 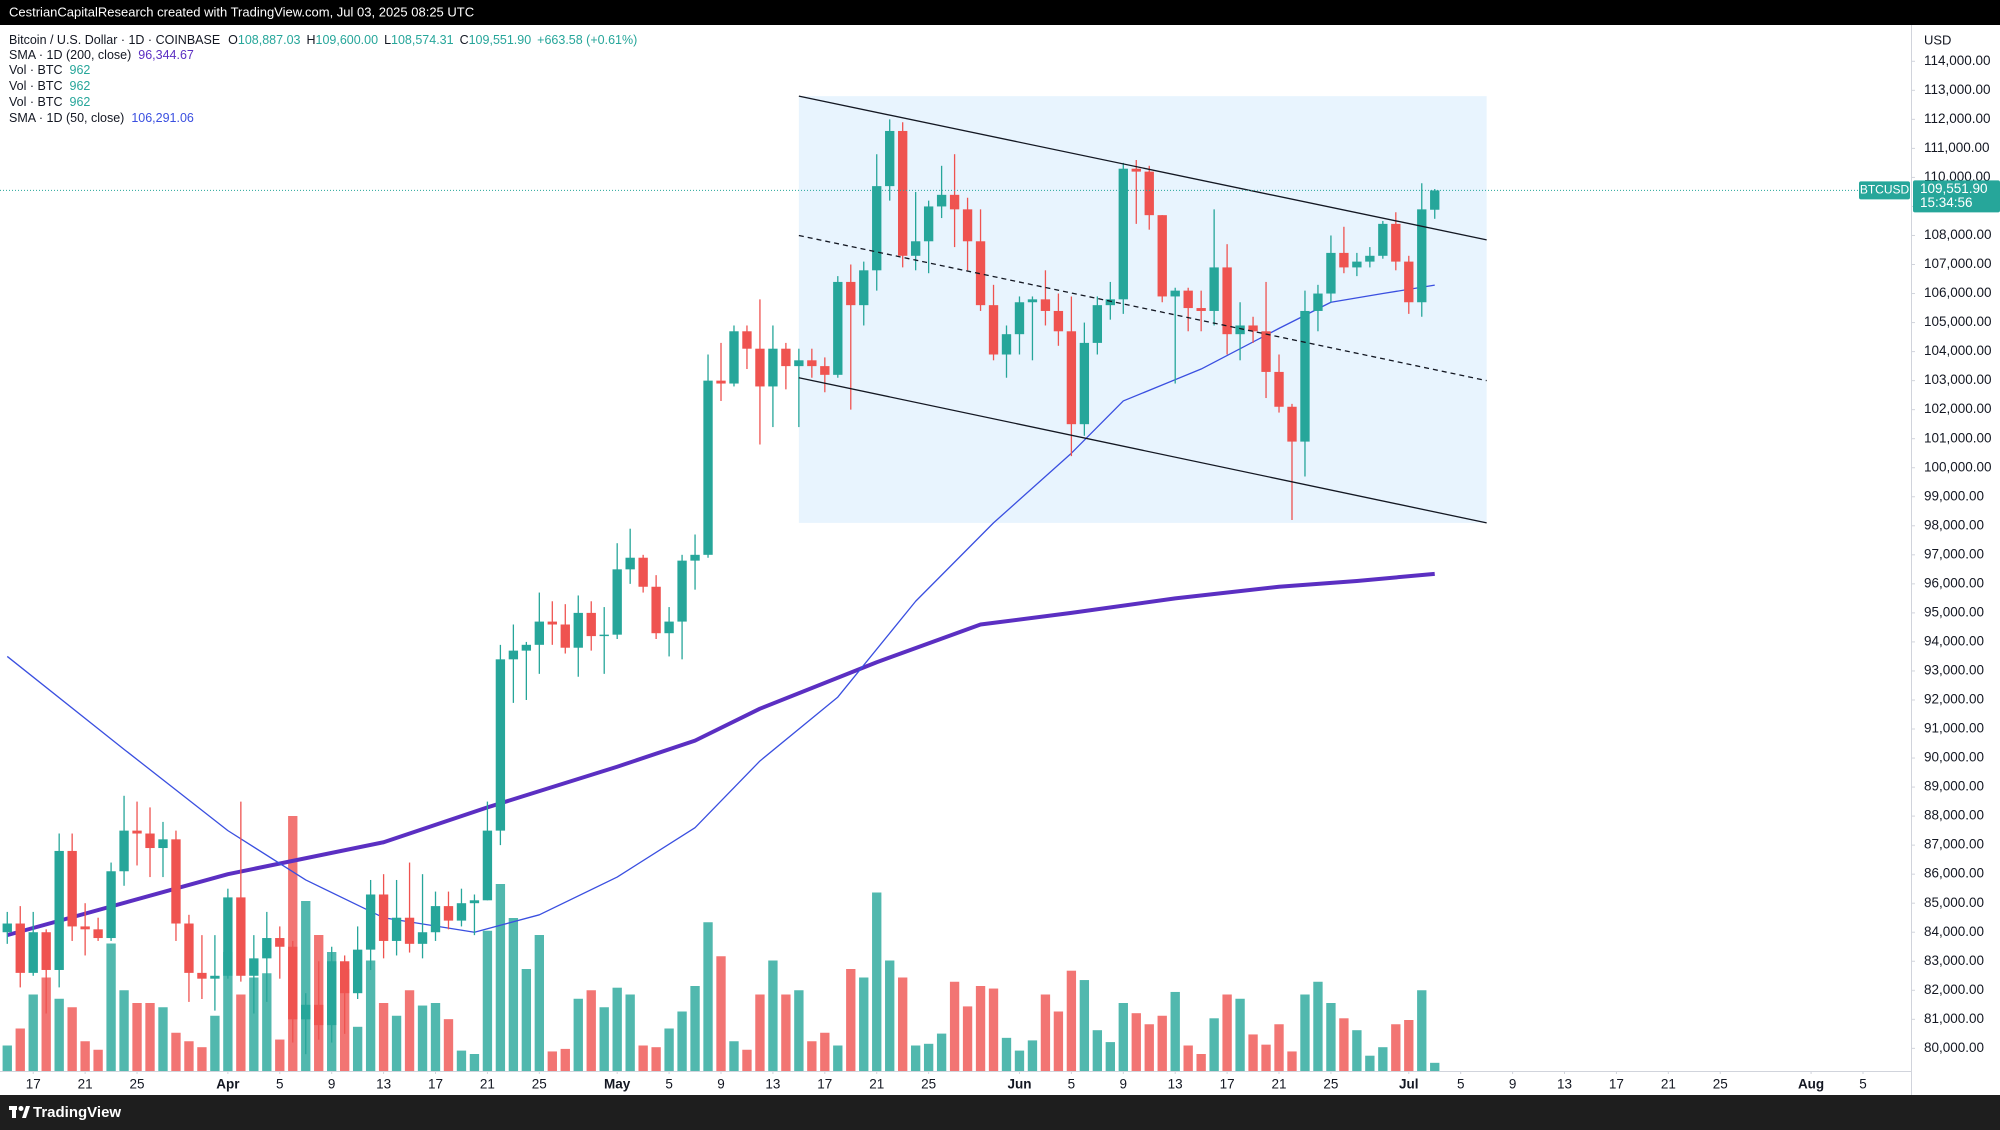 What do you see at coordinates (101, 118) in the screenshot?
I see `legend-row: SMA · 1D (50, close) 106,291.06` at bounding box center [101, 118].